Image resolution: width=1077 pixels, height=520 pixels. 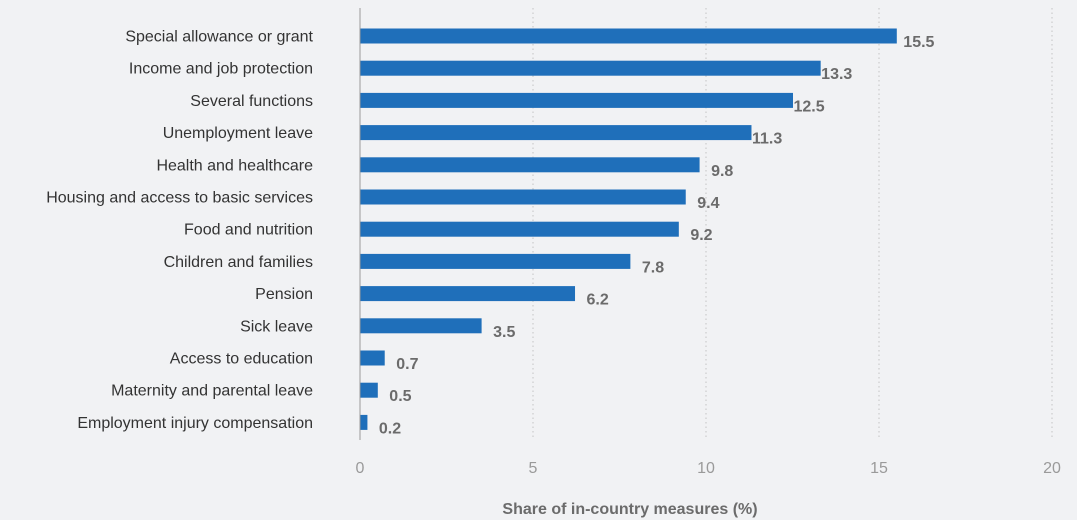 What do you see at coordinates (504, 332) in the screenshot?
I see `value-label-10: 3.5` at bounding box center [504, 332].